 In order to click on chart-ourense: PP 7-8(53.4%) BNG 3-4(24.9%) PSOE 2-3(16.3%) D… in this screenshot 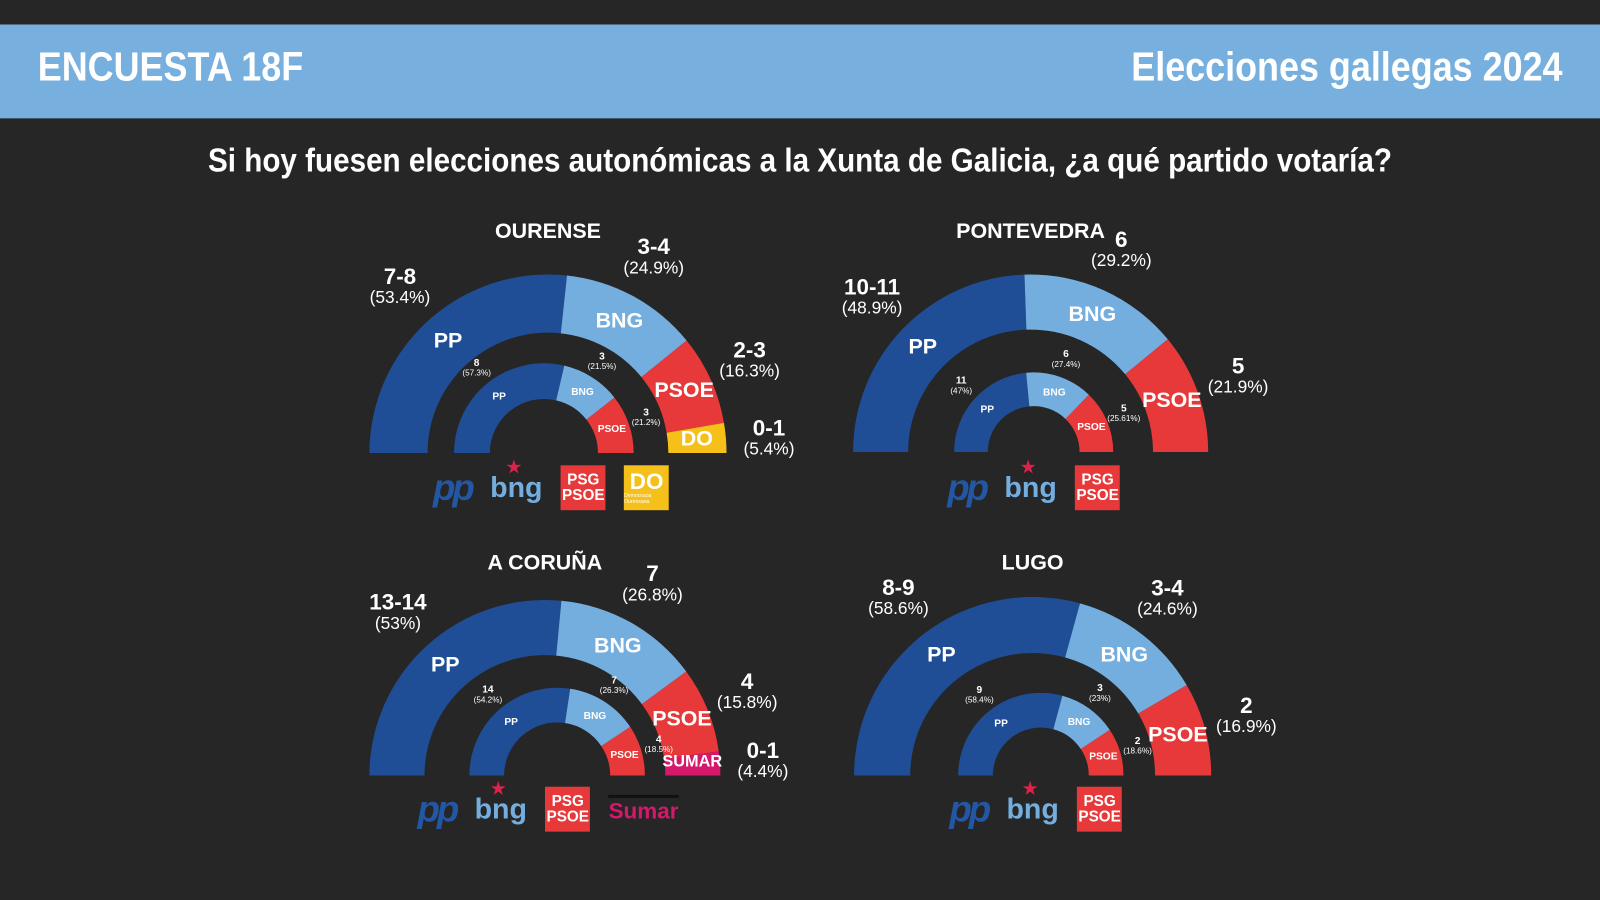, I will do `click(582, 346)`.